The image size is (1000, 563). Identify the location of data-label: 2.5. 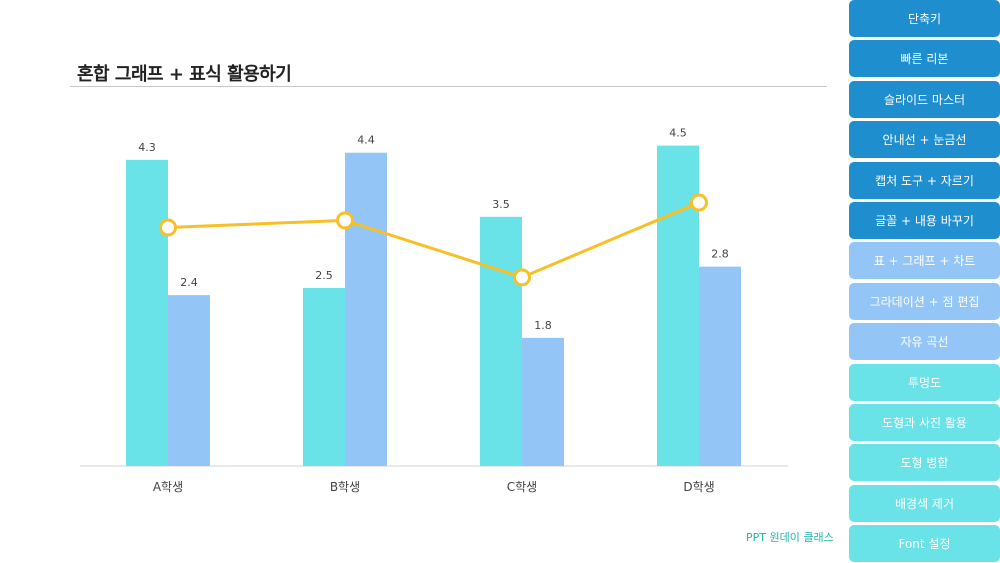
(324, 275).